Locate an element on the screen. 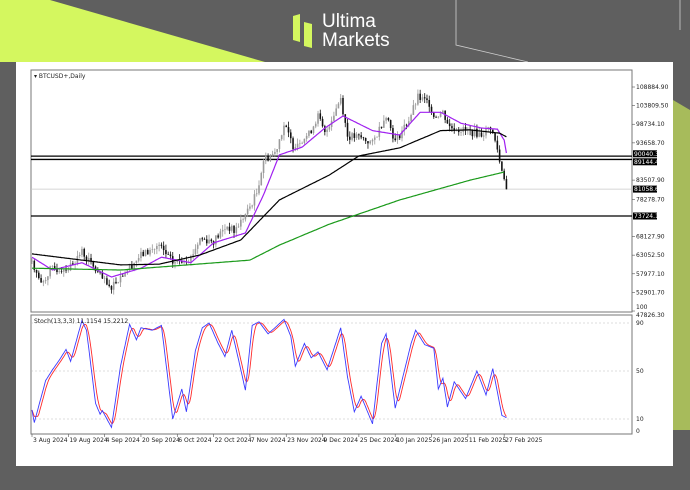 This screenshot has width=690, height=490. price-level-badge is located at coordinates (645, 154).